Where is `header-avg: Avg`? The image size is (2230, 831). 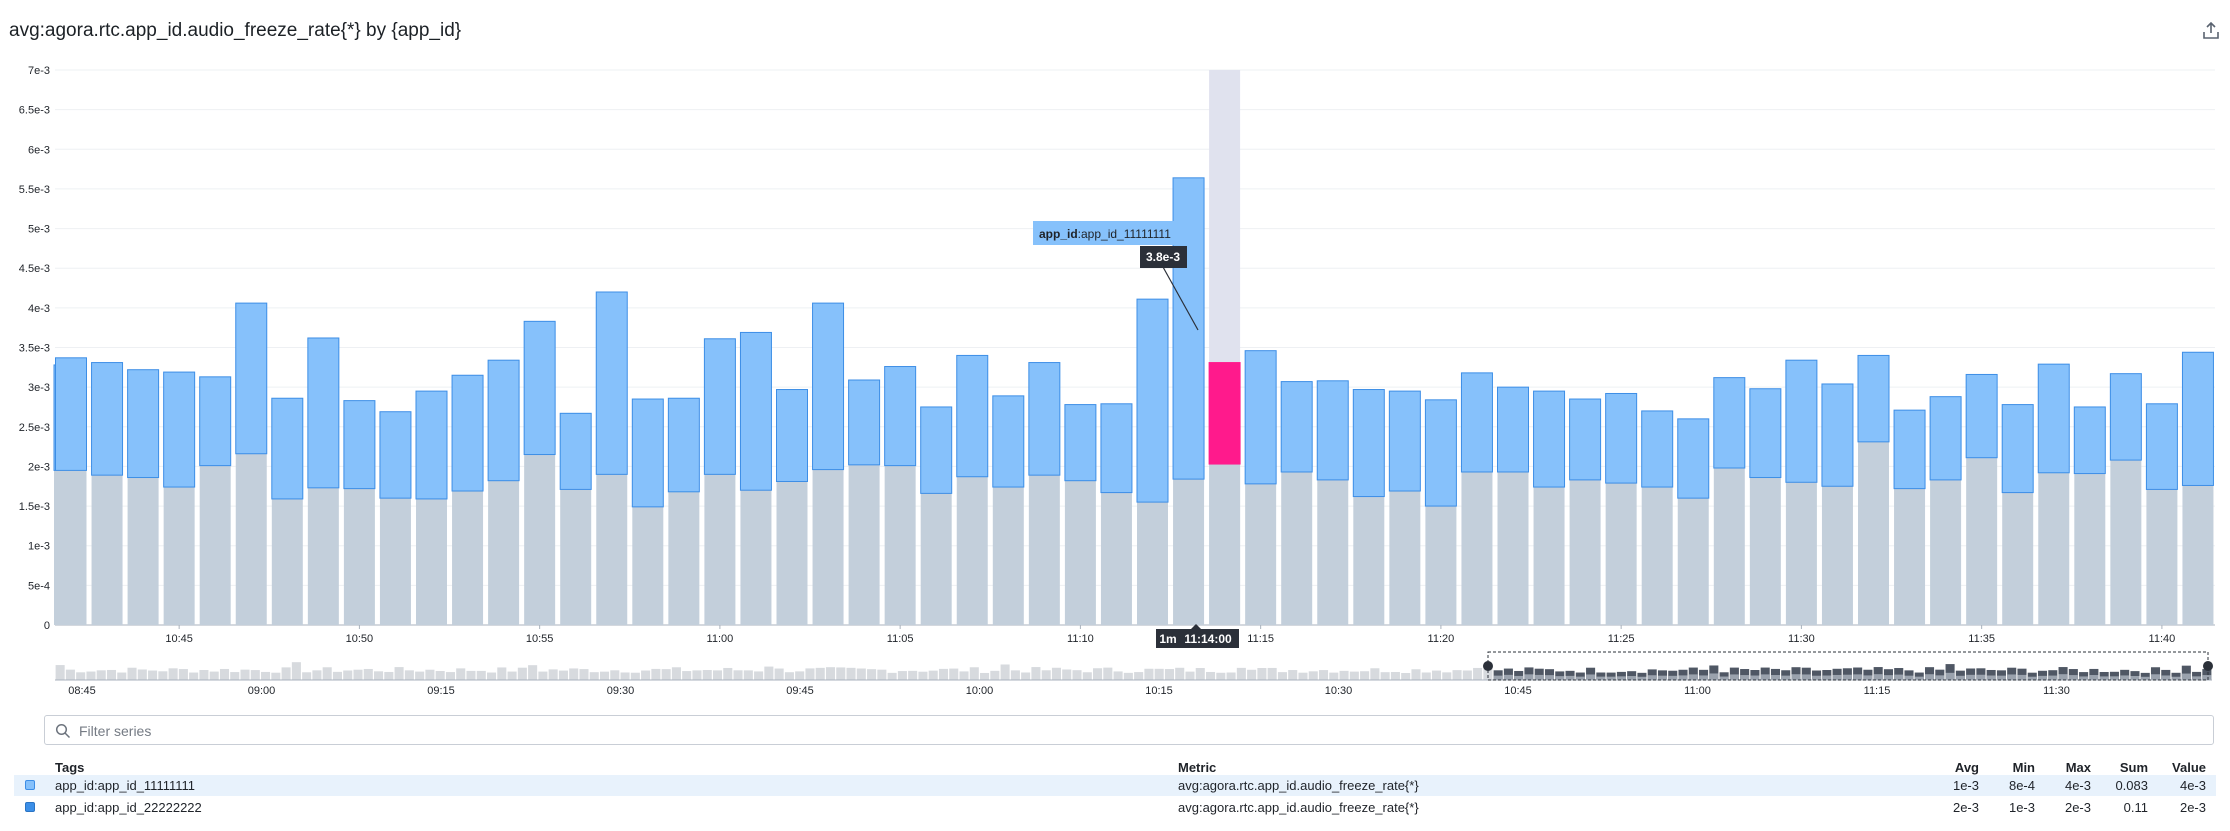 header-avg: Avg is located at coordinates (1966, 767).